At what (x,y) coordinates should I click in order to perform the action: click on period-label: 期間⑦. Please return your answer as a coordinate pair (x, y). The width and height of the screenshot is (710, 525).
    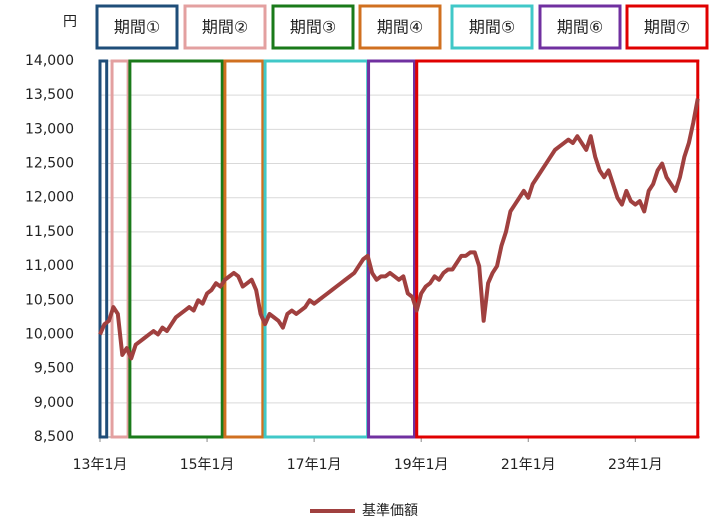
    Looking at the image, I should click on (667, 27).